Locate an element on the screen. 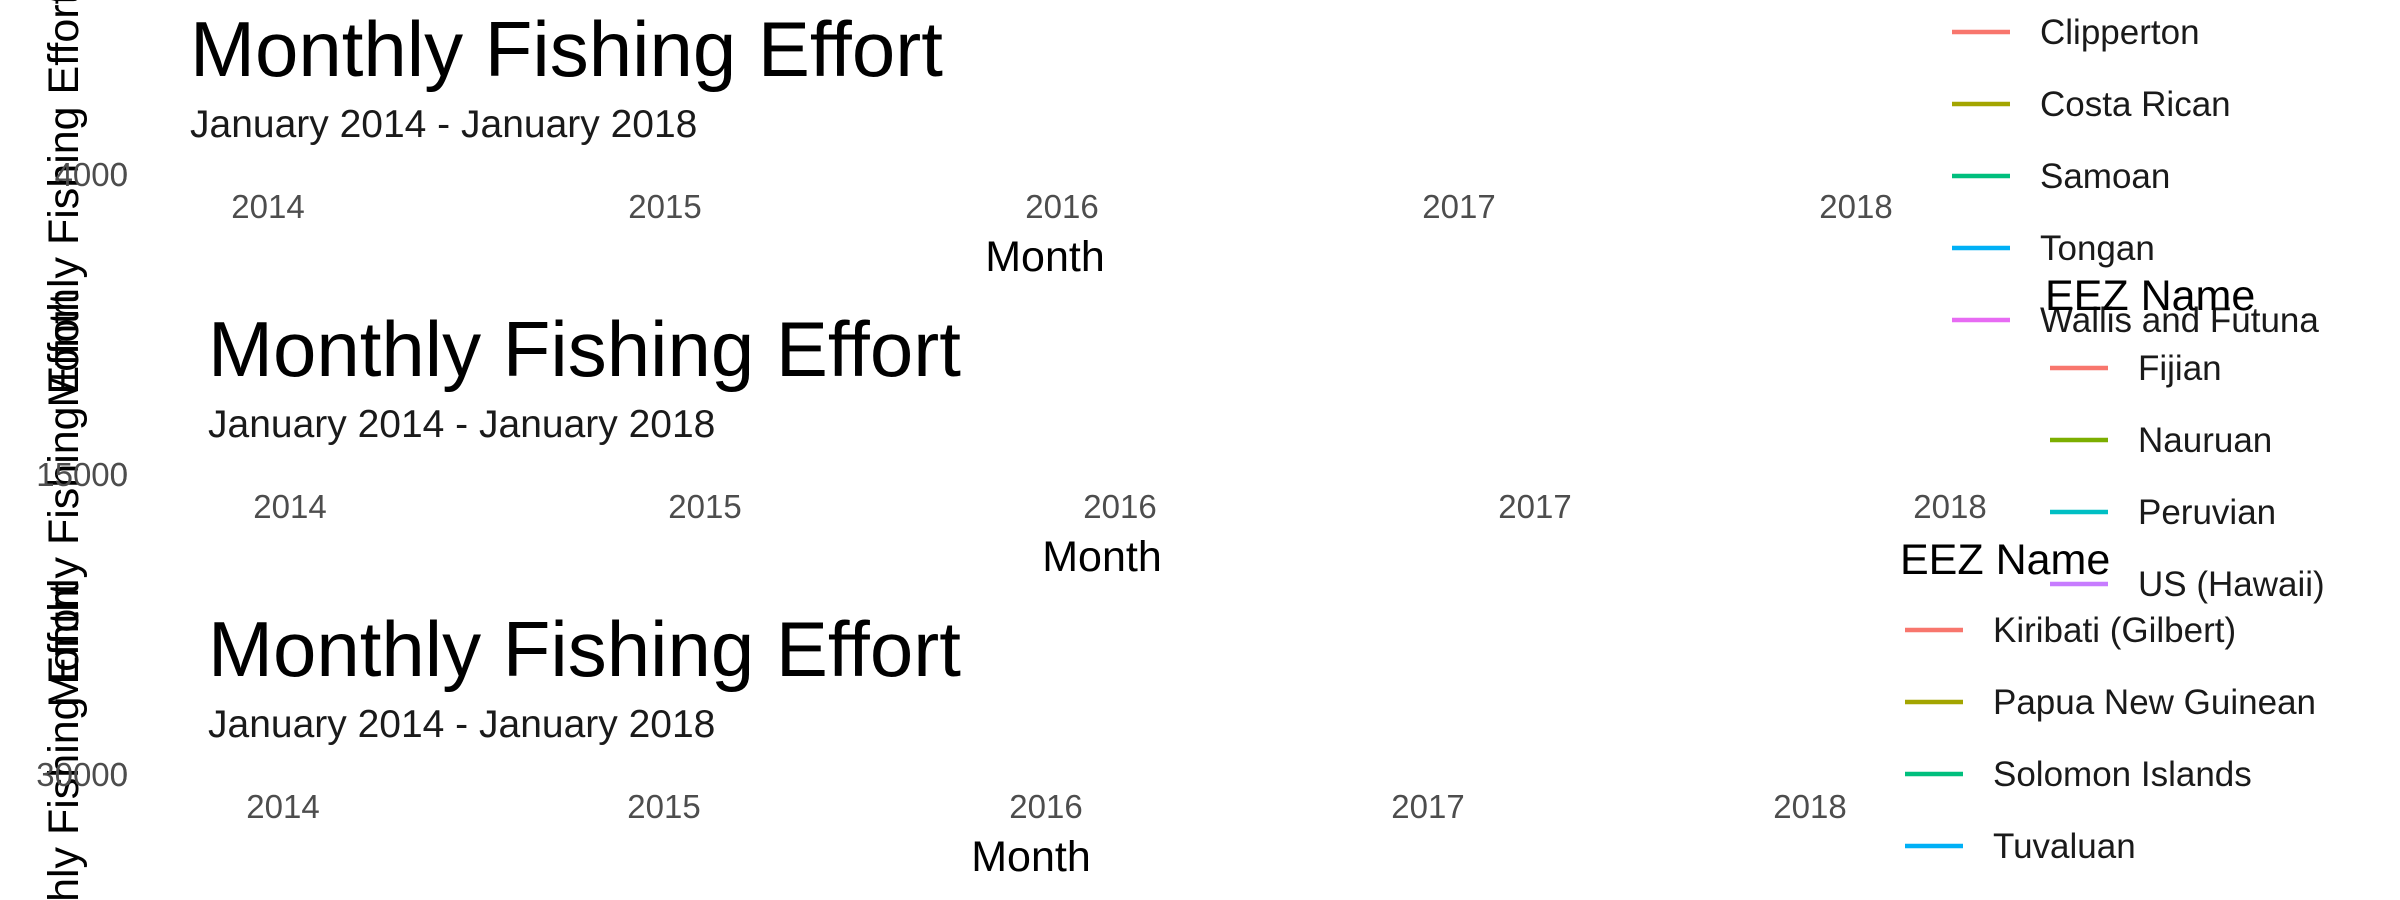 This screenshot has width=2400, height=900. panel-3-x-tick-label: 2018 is located at coordinates (1809, 806).